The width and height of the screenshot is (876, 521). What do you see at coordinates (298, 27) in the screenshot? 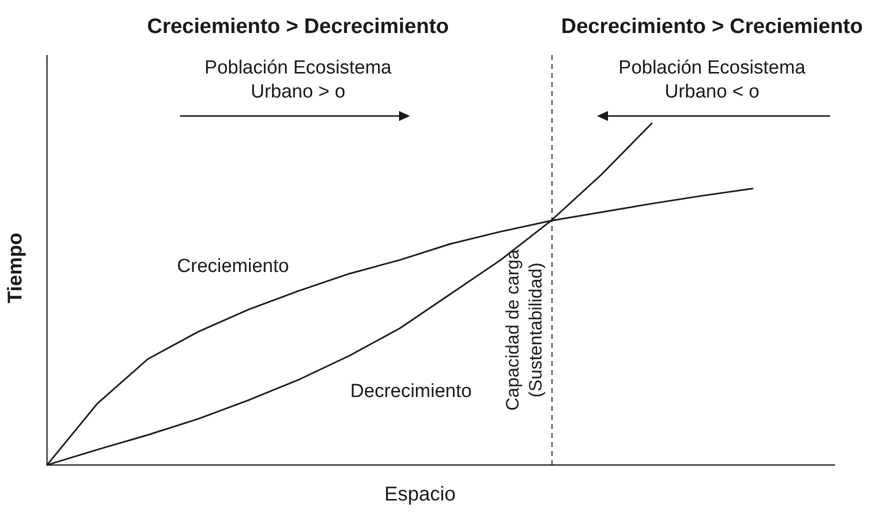
I see `text: Creciemiento > Decrecimiento` at bounding box center [298, 27].